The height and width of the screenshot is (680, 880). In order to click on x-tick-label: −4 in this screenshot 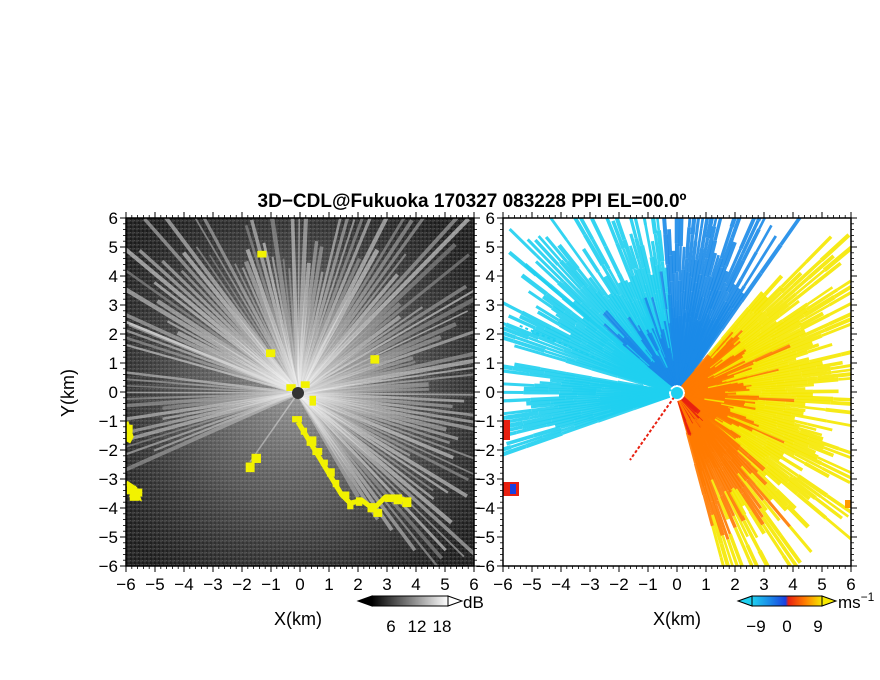, I will do `click(560, 584)`.